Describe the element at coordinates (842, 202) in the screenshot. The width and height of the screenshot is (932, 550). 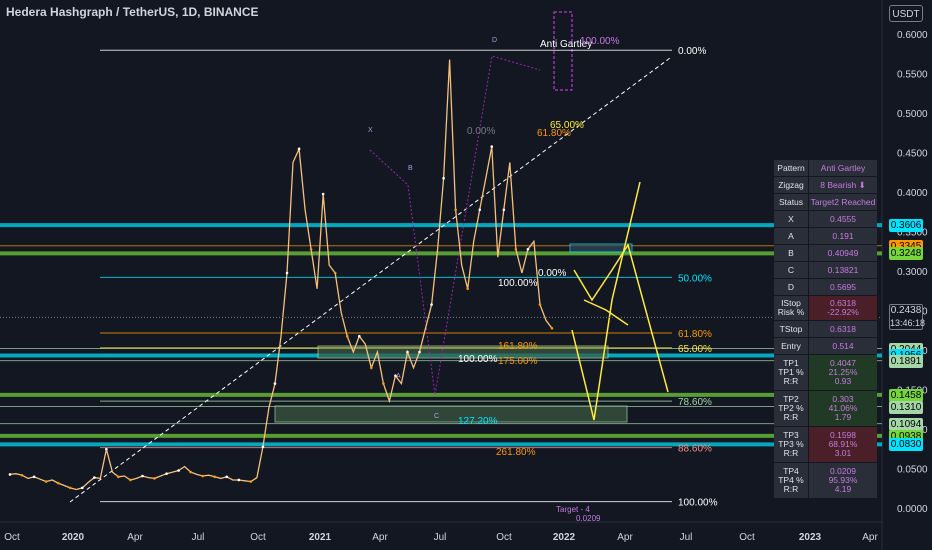
I see `table-value: Target2 Reached` at that location.